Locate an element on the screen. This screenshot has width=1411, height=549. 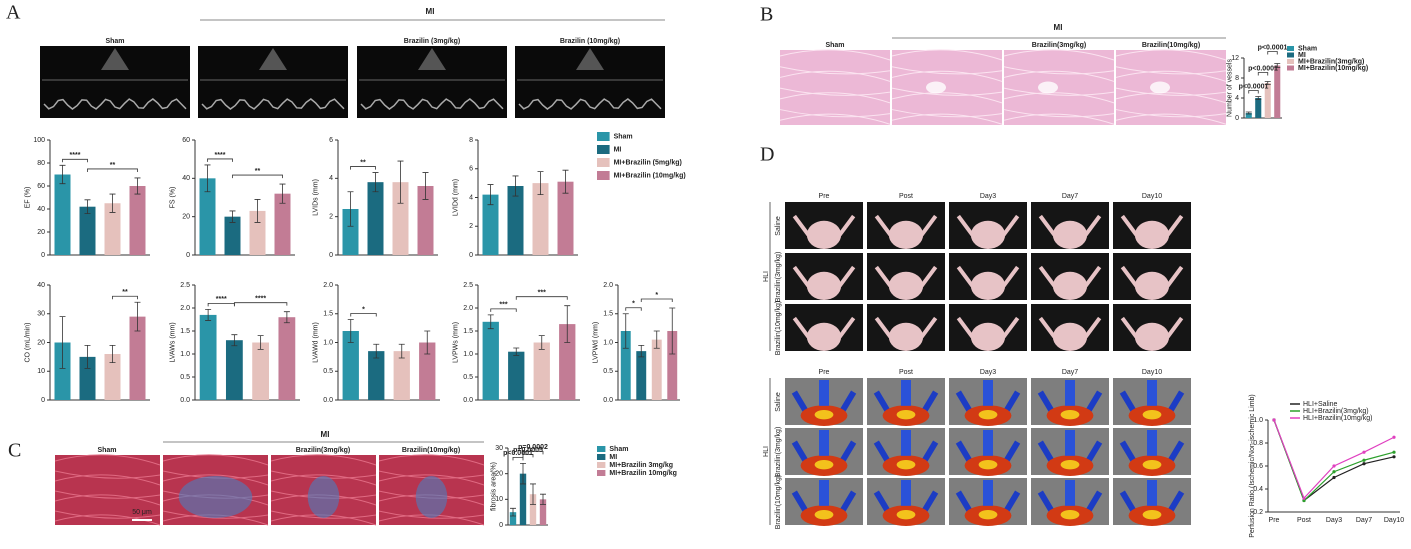
significance-label: p<0.0001 is located at coordinates (518, 453).